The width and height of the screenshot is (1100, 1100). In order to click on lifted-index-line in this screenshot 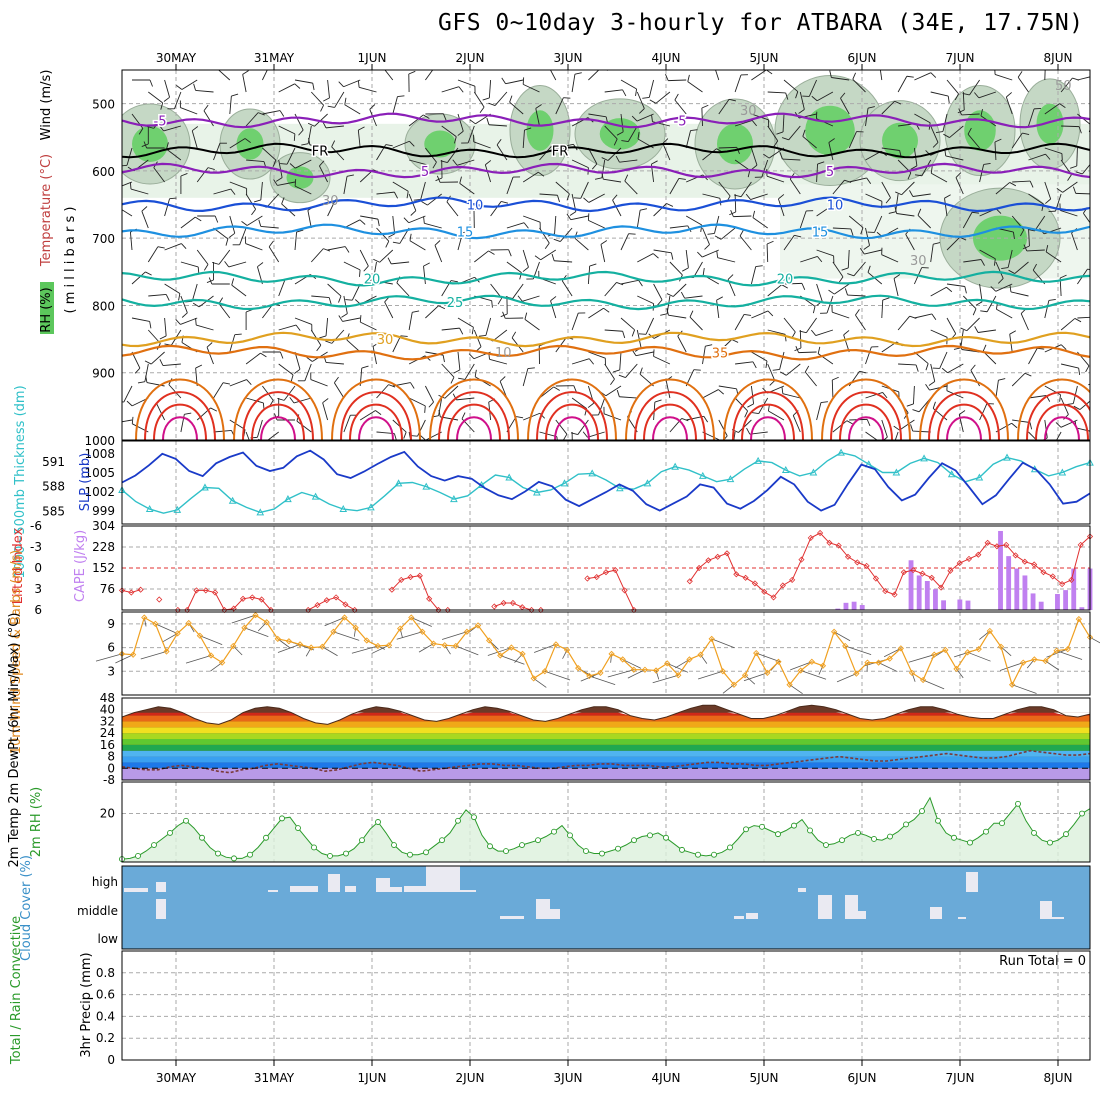, I will do `click(517, 606)`.